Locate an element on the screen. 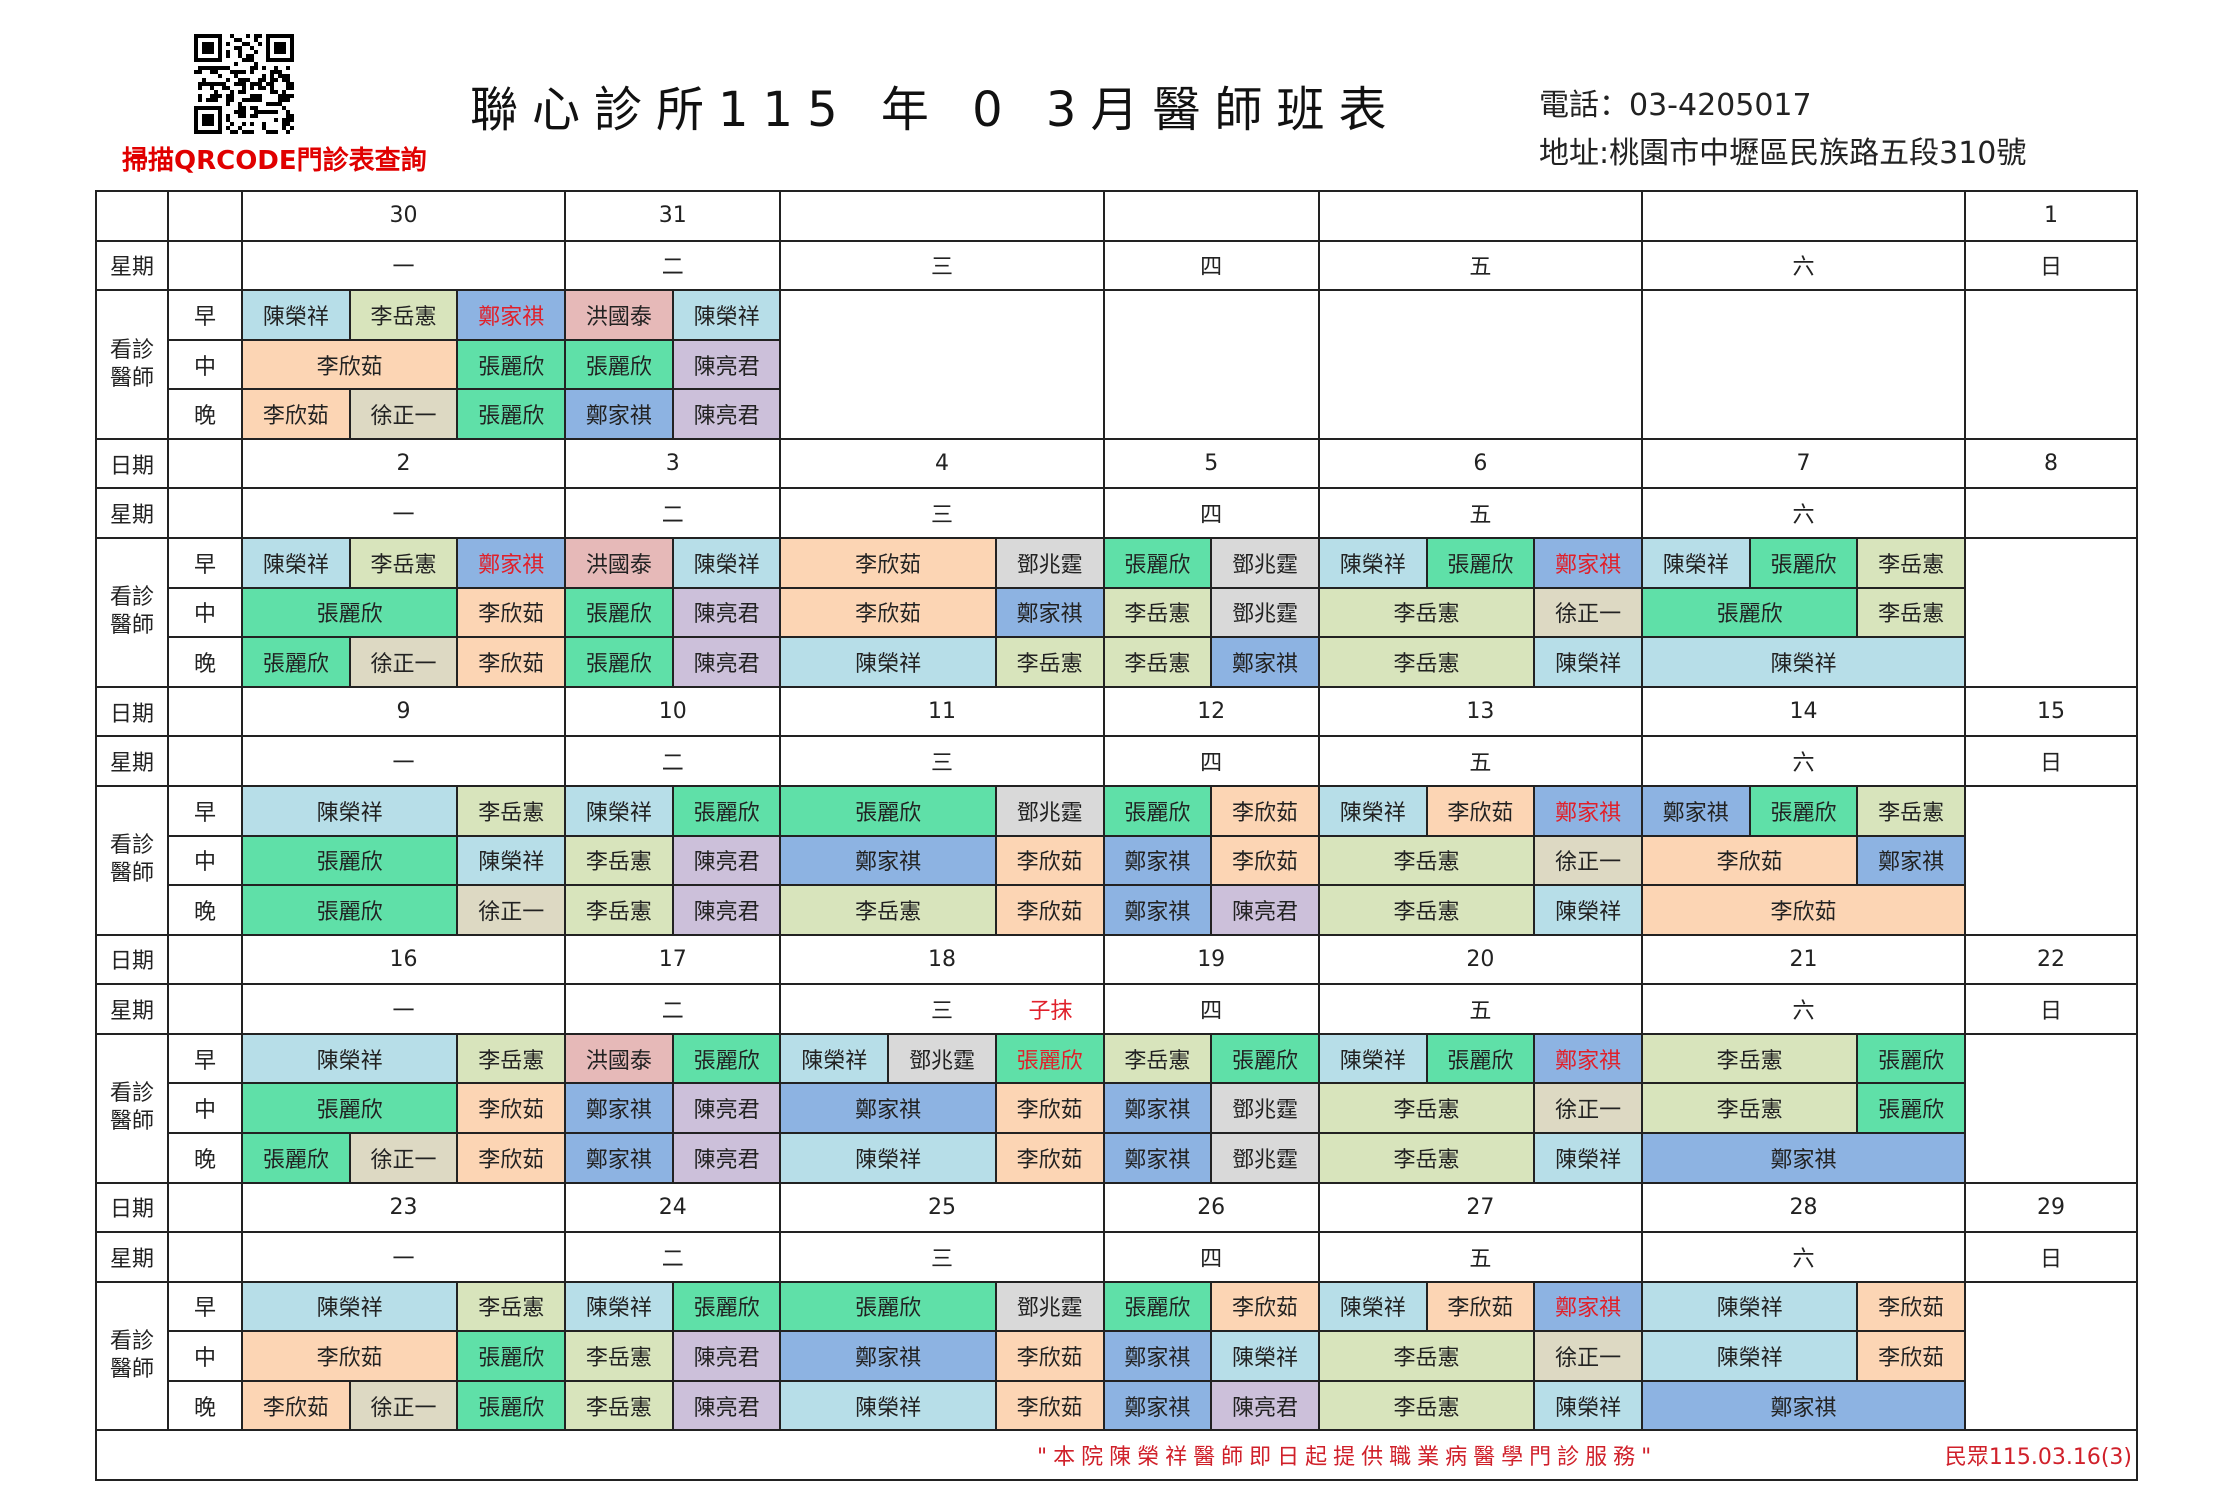  shift-label-1: 中 is located at coordinates (205, 612).